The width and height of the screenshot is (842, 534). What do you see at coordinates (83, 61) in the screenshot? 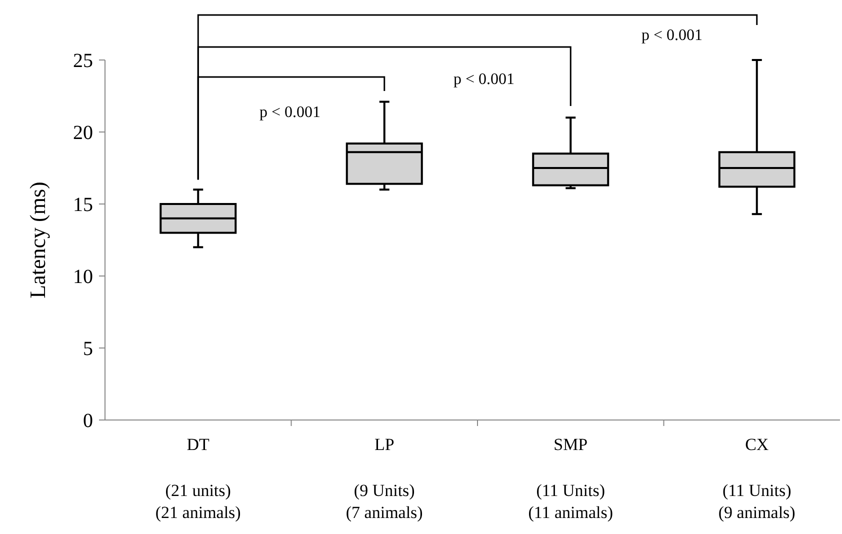
I see `y-tick-label: 25` at bounding box center [83, 61].